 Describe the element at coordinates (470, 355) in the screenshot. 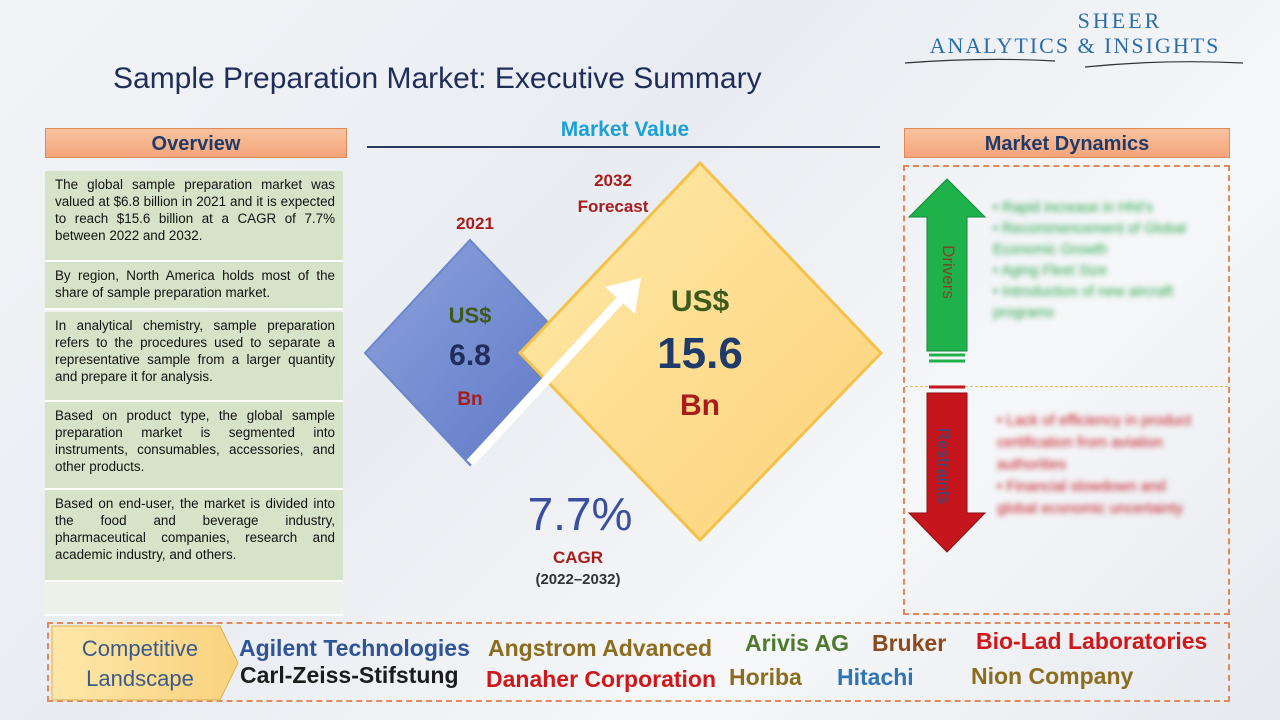

I see `value-2021-amount: 6.8` at that location.